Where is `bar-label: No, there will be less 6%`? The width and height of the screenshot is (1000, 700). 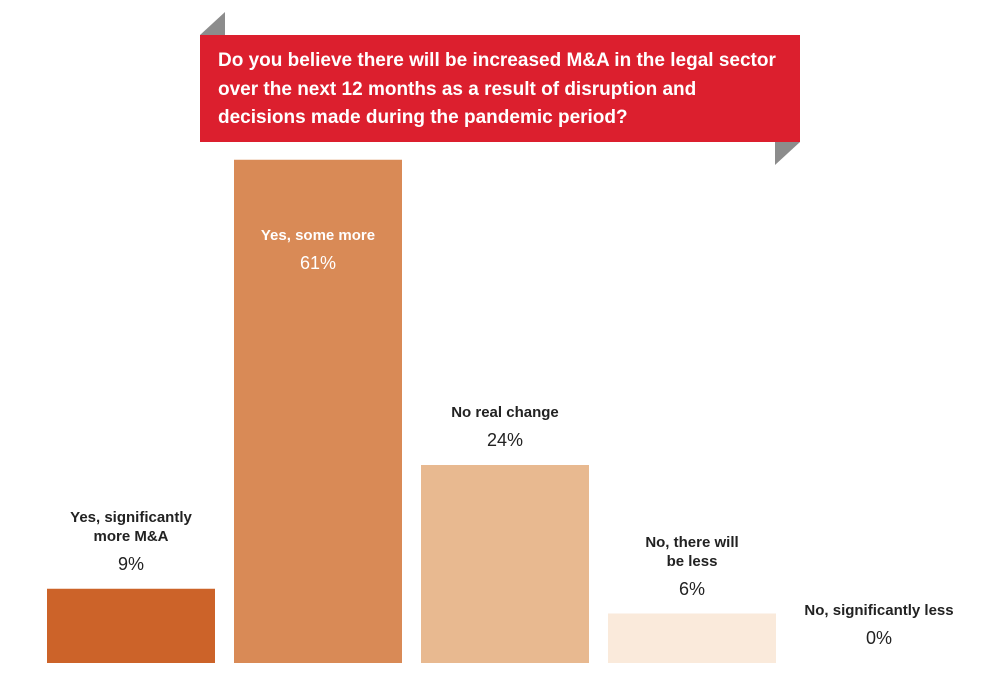 bar-label: No, there will be less 6% is located at coordinates (692, 566).